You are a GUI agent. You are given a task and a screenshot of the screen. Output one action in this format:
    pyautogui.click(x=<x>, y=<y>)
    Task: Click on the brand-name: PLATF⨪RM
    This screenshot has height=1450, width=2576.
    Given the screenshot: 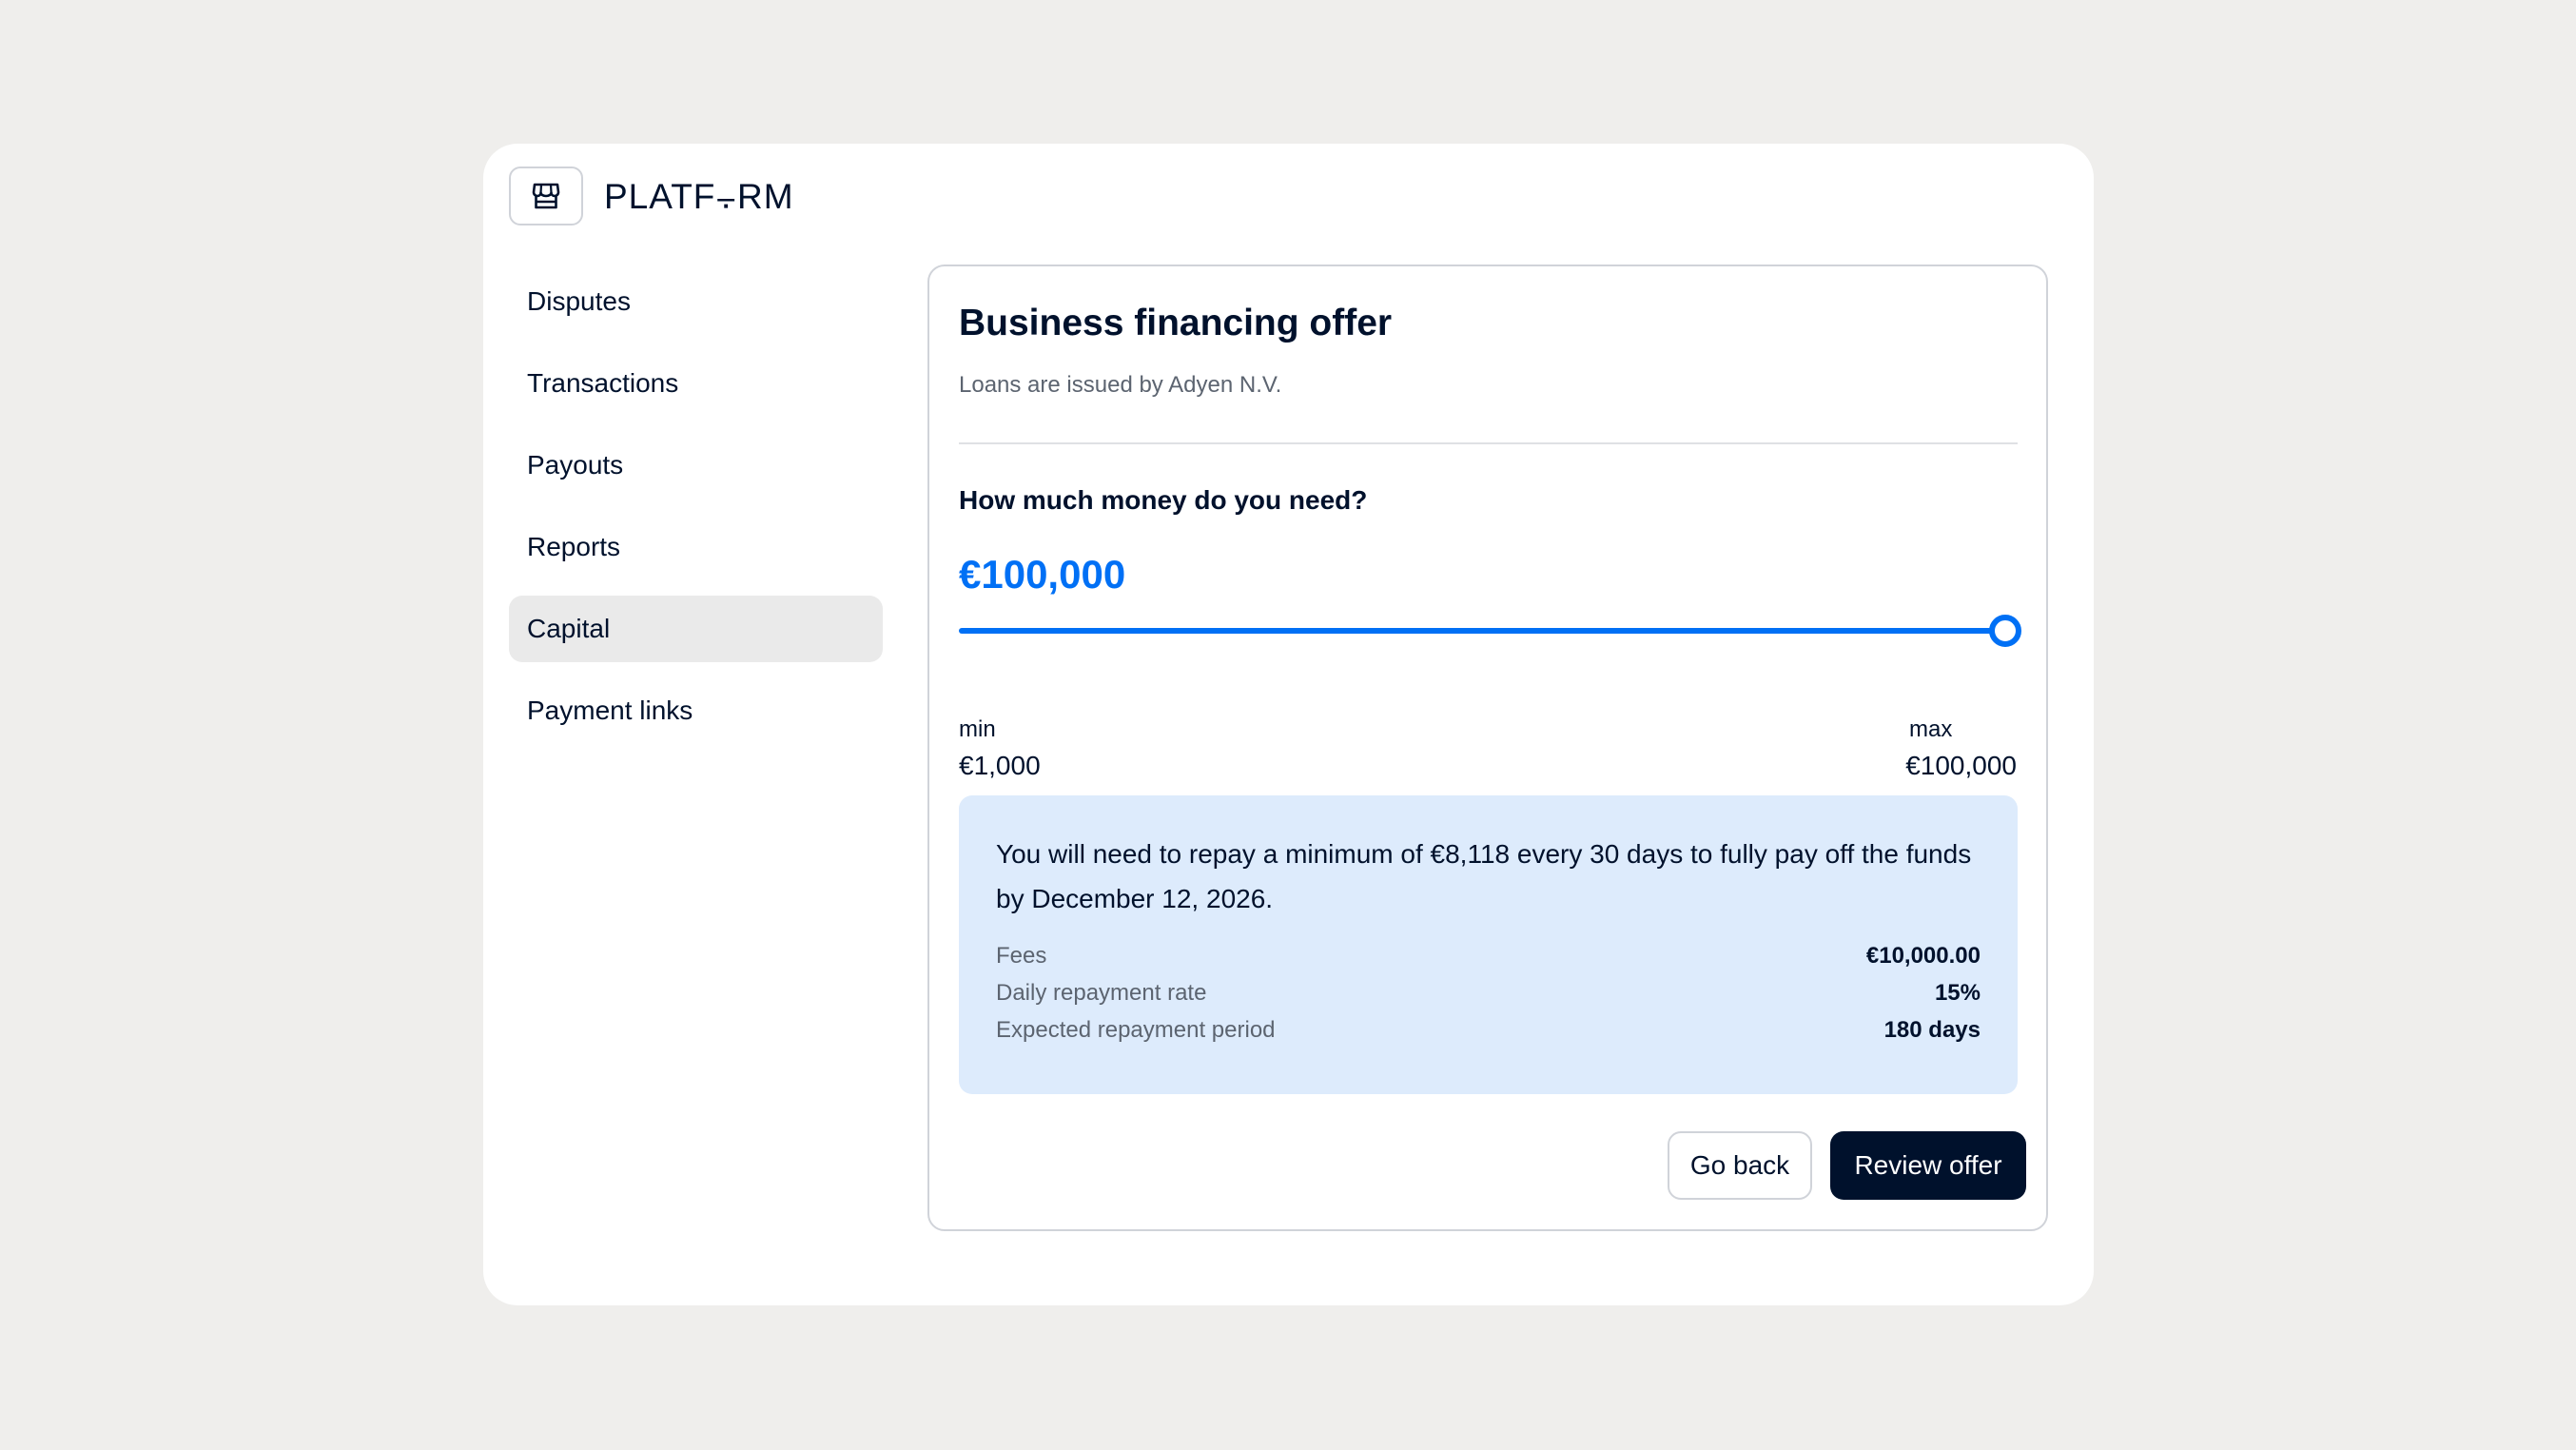 What is the action you would take?
    pyautogui.click(x=699, y=196)
    